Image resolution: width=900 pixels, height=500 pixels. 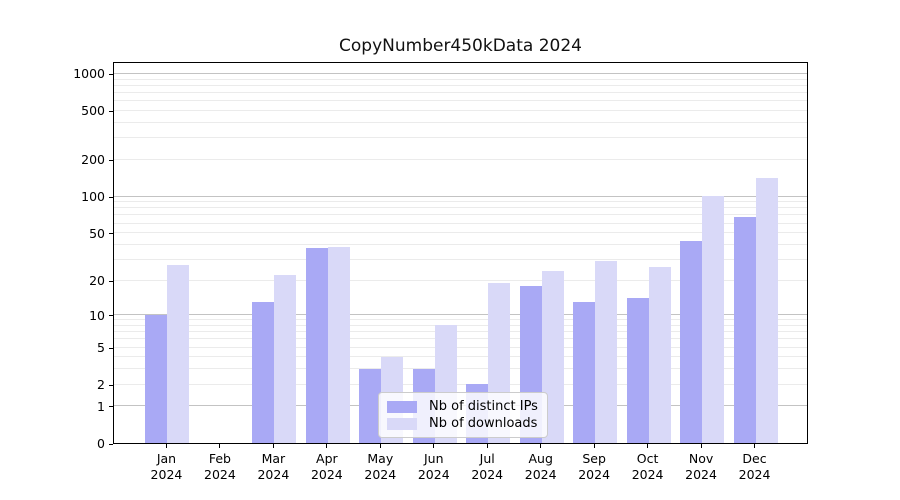 I want to click on x-tick-label: Feb 2024, so click(x=220, y=466).